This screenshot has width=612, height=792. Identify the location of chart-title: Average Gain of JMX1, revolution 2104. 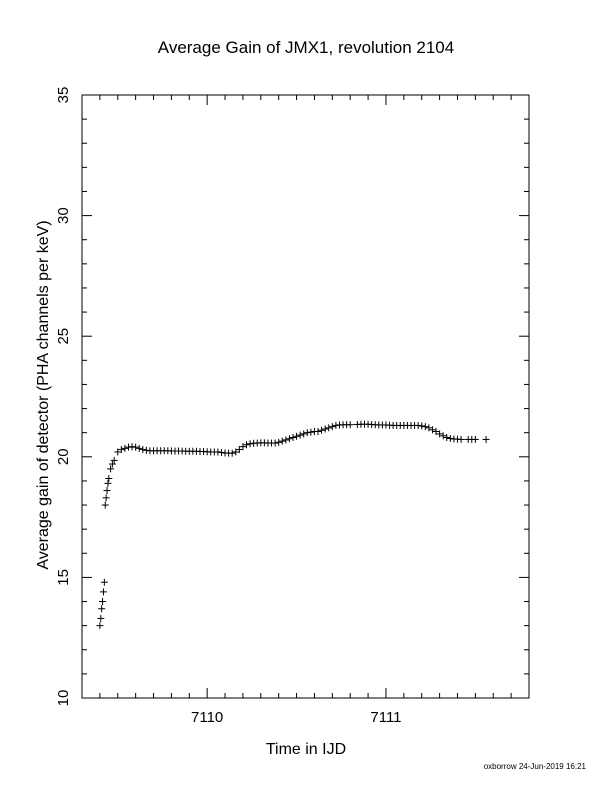
(306, 47).